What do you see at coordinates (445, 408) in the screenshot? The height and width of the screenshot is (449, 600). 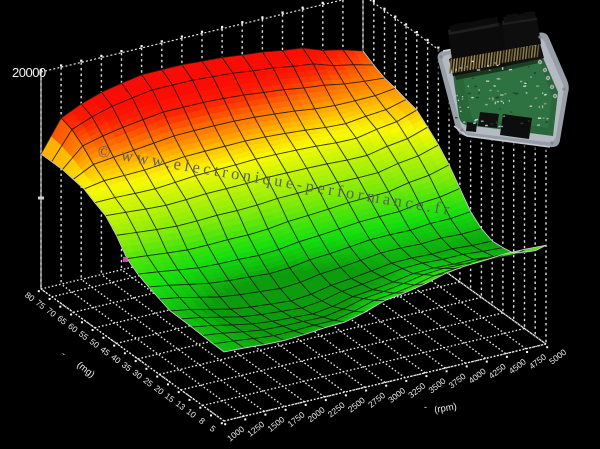 I see `svg-text: (rpm)` at bounding box center [445, 408].